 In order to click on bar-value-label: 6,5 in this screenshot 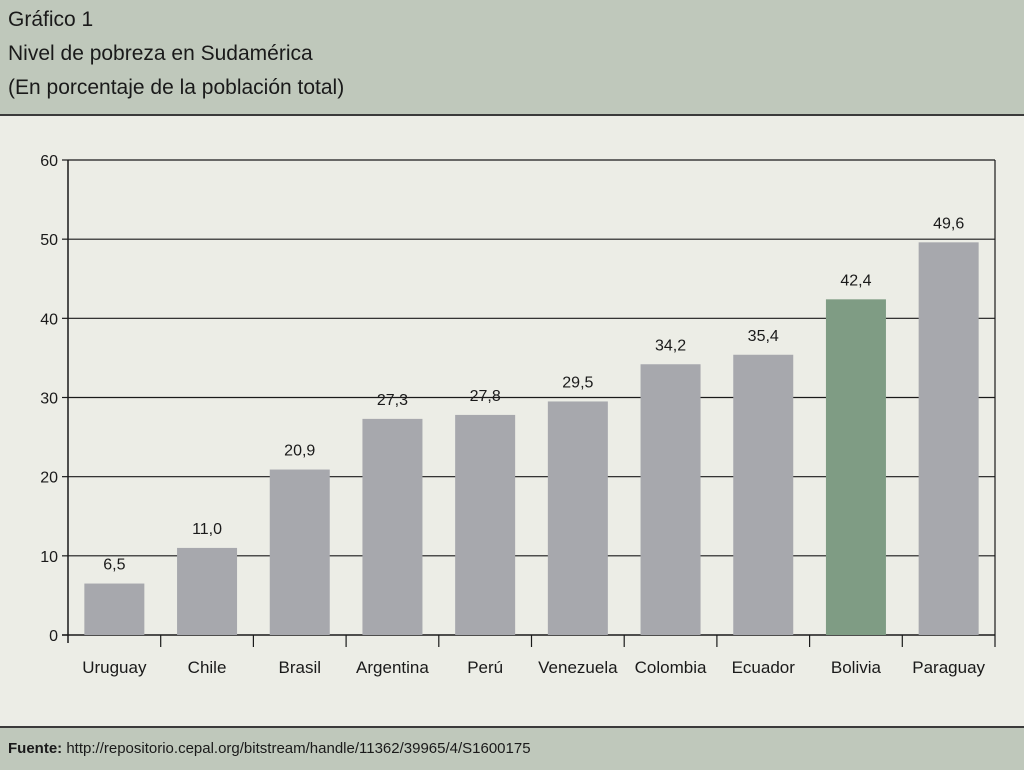, I will do `click(114, 565)`.